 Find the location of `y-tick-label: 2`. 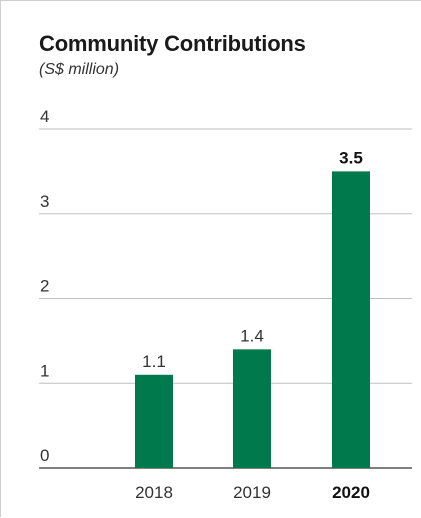

y-tick-label: 2 is located at coordinates (44, 286).